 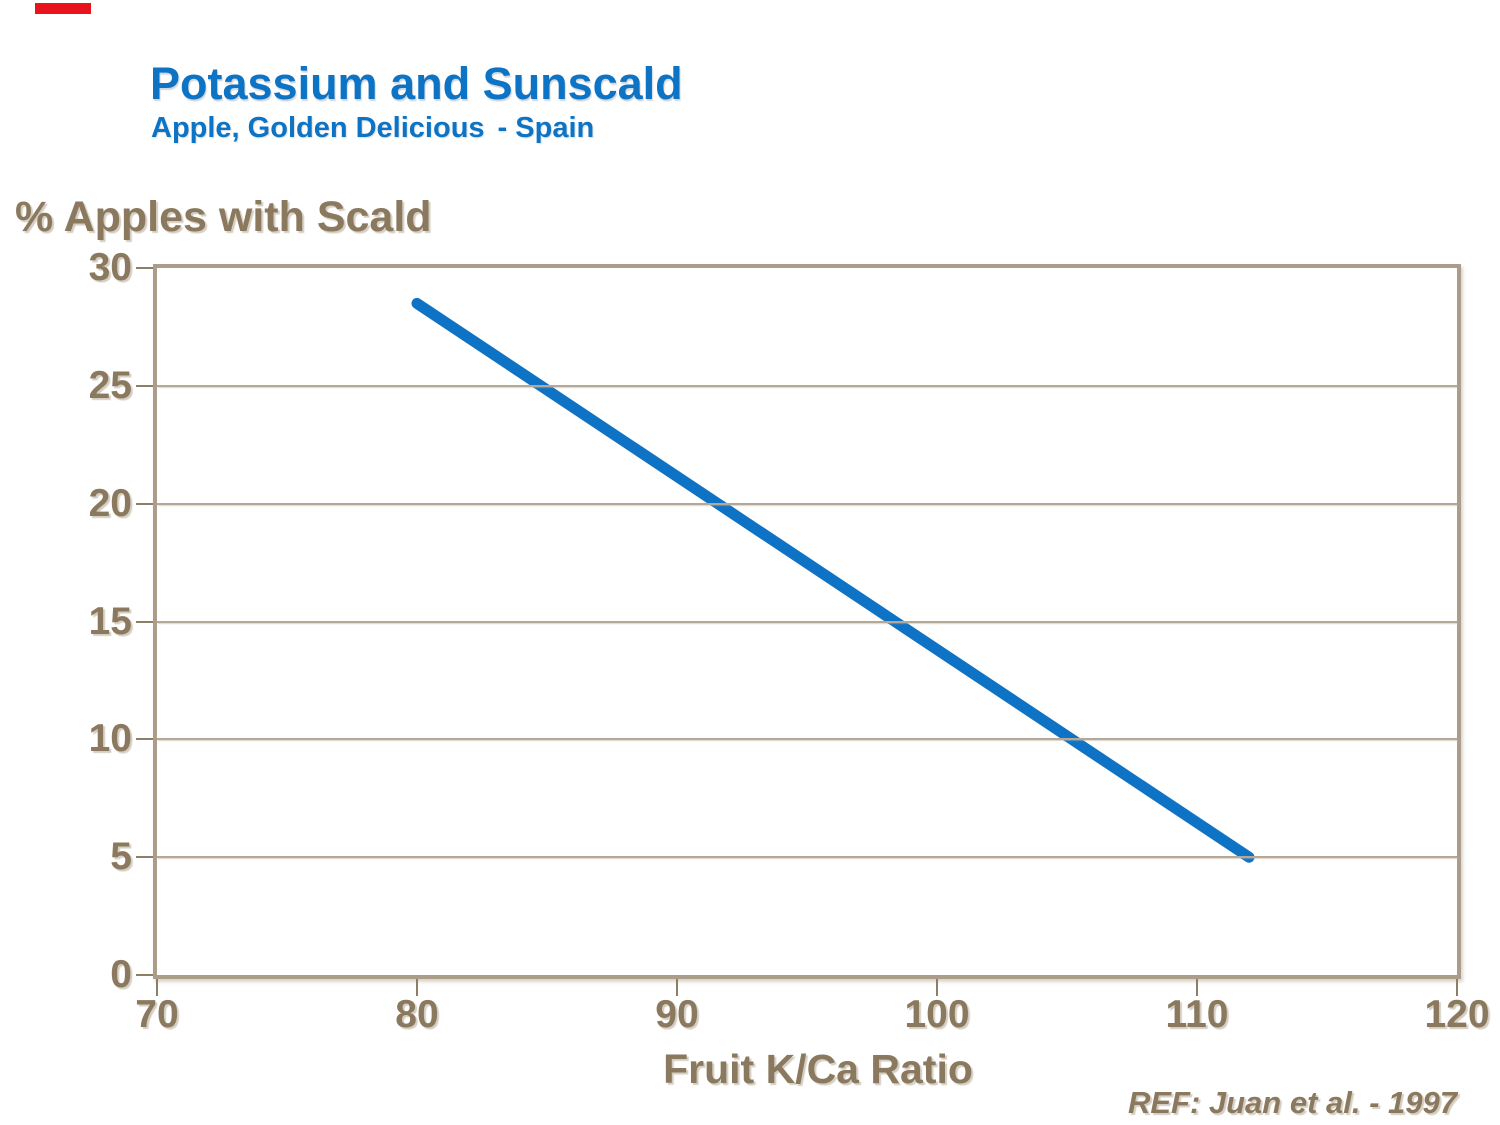 What do you see at coordinates (110, 385) in the screenshot?
I see `y-tick-label-25: 25` at bounding box center [110, 385].